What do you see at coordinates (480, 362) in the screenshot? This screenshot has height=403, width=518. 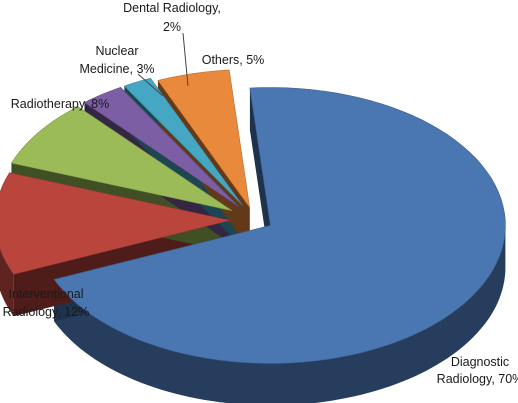 I see `data-label-line: Diagnostic` at bounding box center [480, 362].